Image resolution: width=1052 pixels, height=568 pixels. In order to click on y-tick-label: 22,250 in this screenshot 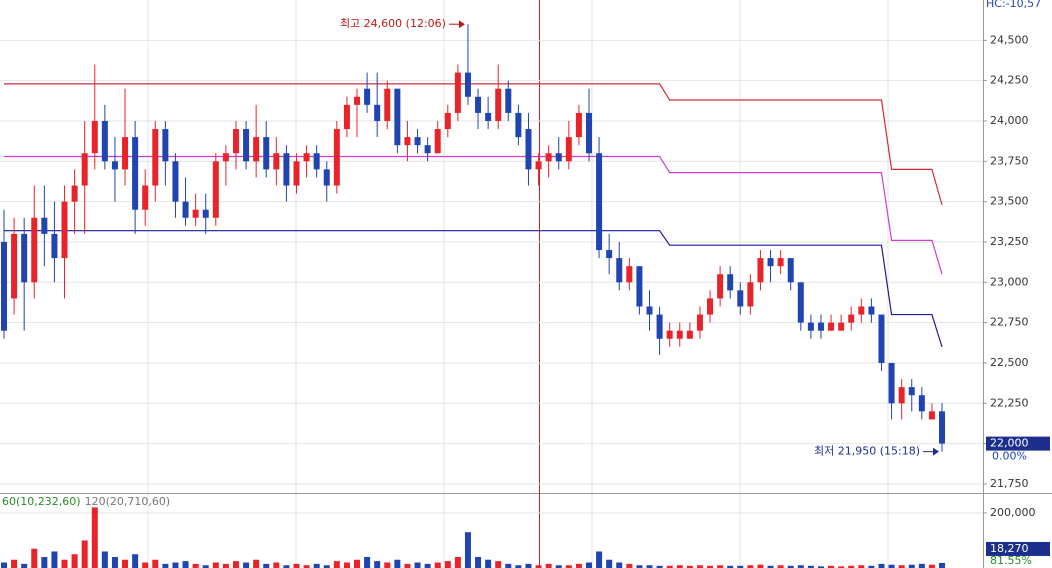, I will do `click(1009, 402)`.